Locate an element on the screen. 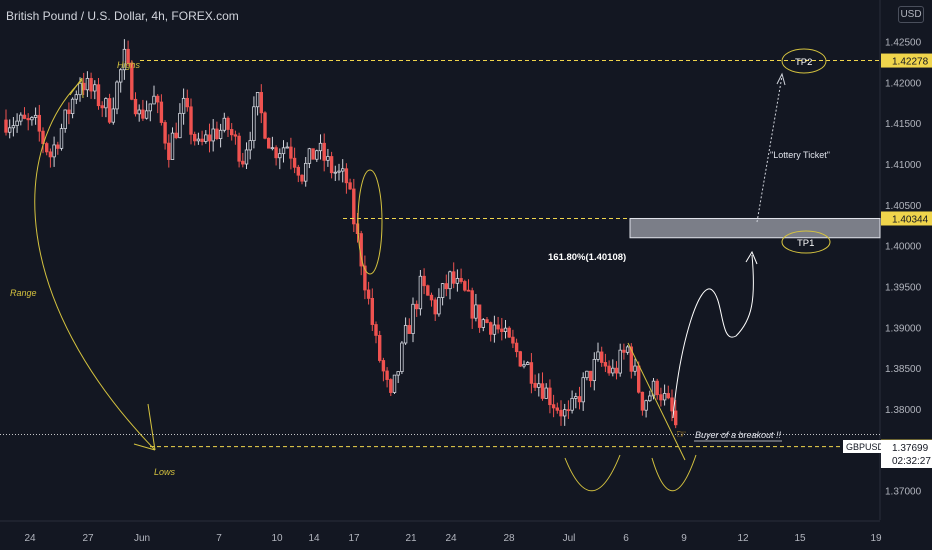 The image size is (932, 550). symbol-tag is located at coordinates (862, 446).